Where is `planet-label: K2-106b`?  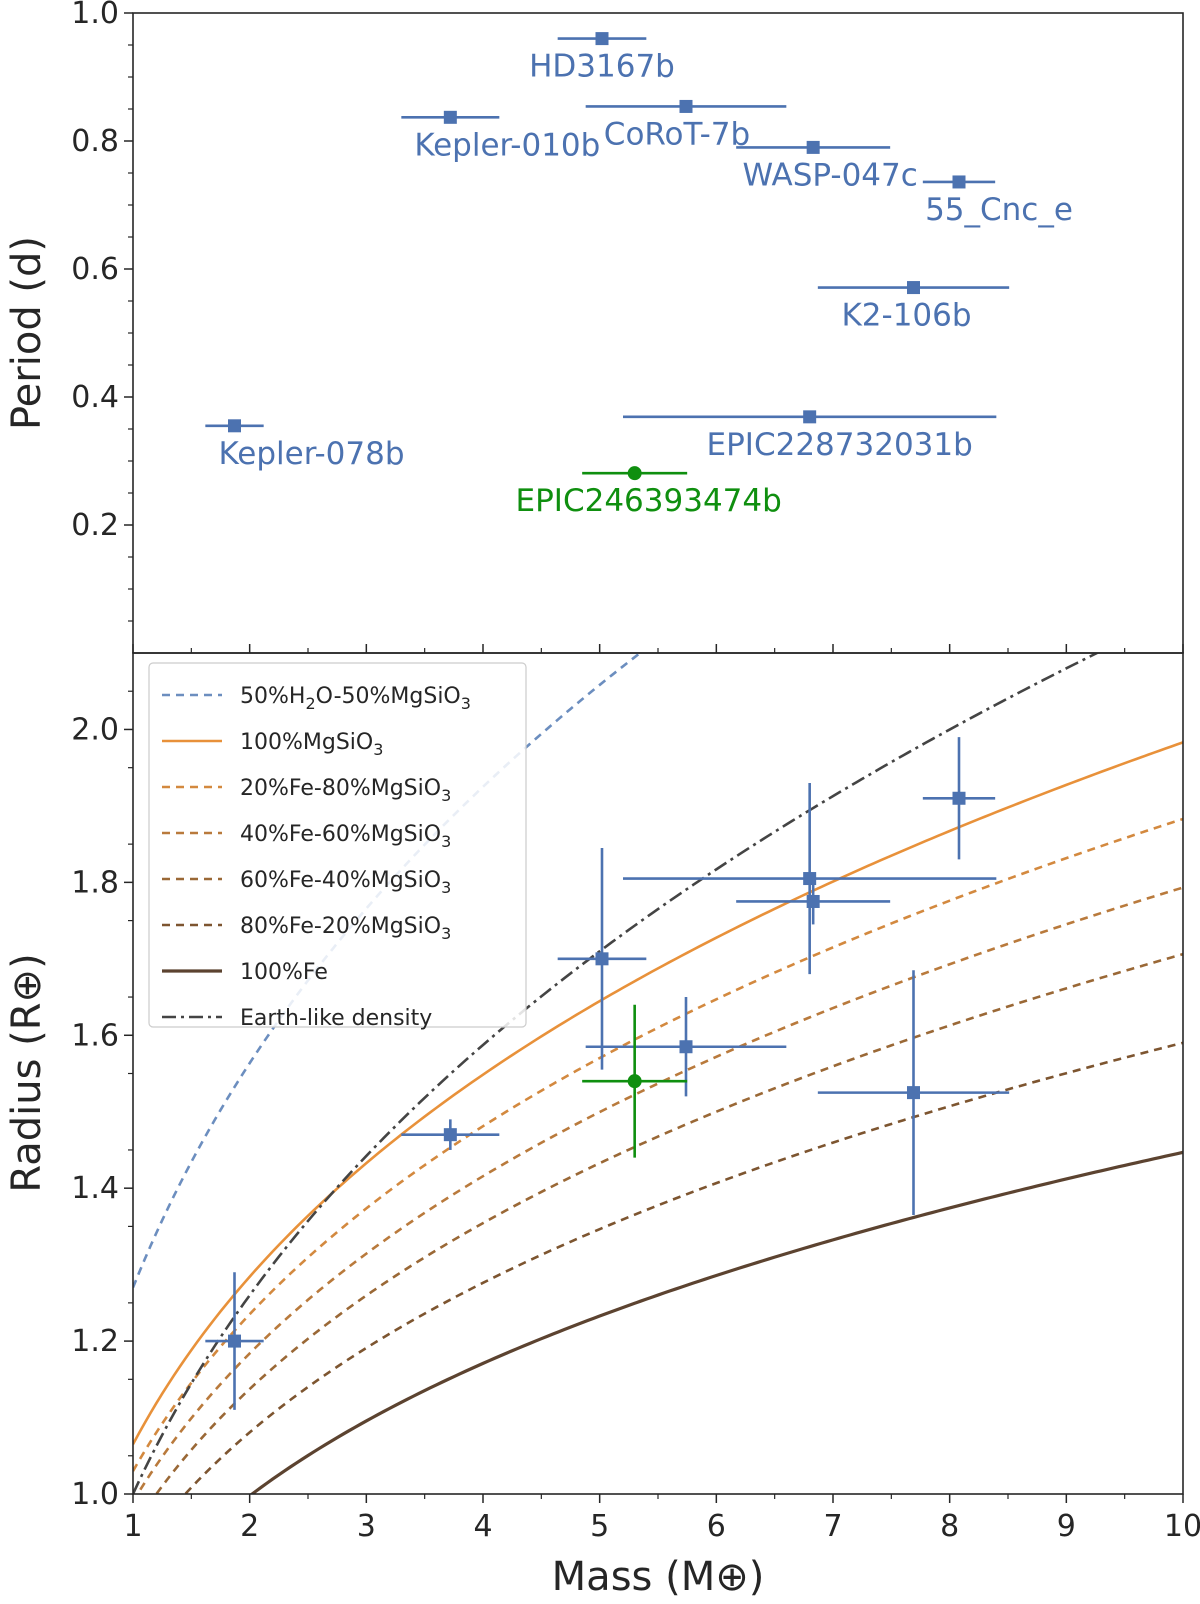 planet-label: K2-106b is located at coordinates (906, 316).